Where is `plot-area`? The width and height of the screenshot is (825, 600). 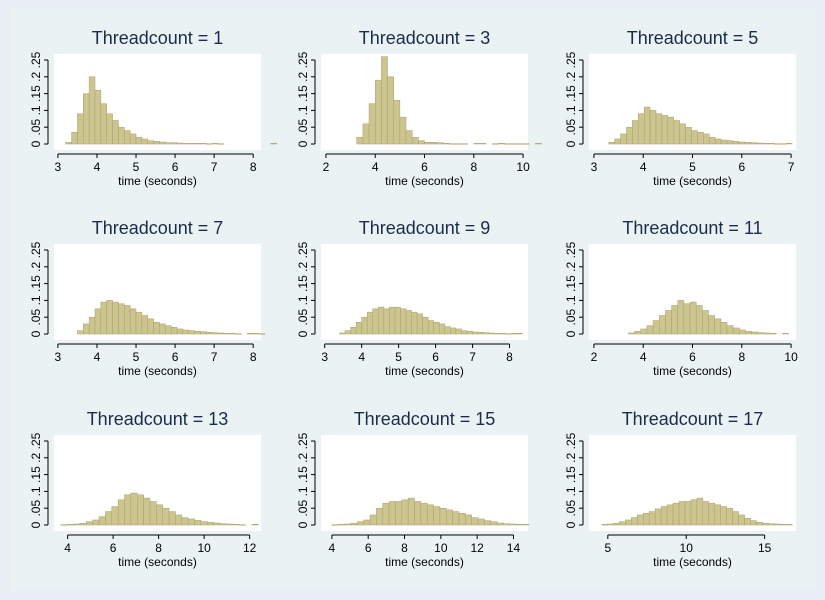
plot-area is located at coordinates (424, 102).